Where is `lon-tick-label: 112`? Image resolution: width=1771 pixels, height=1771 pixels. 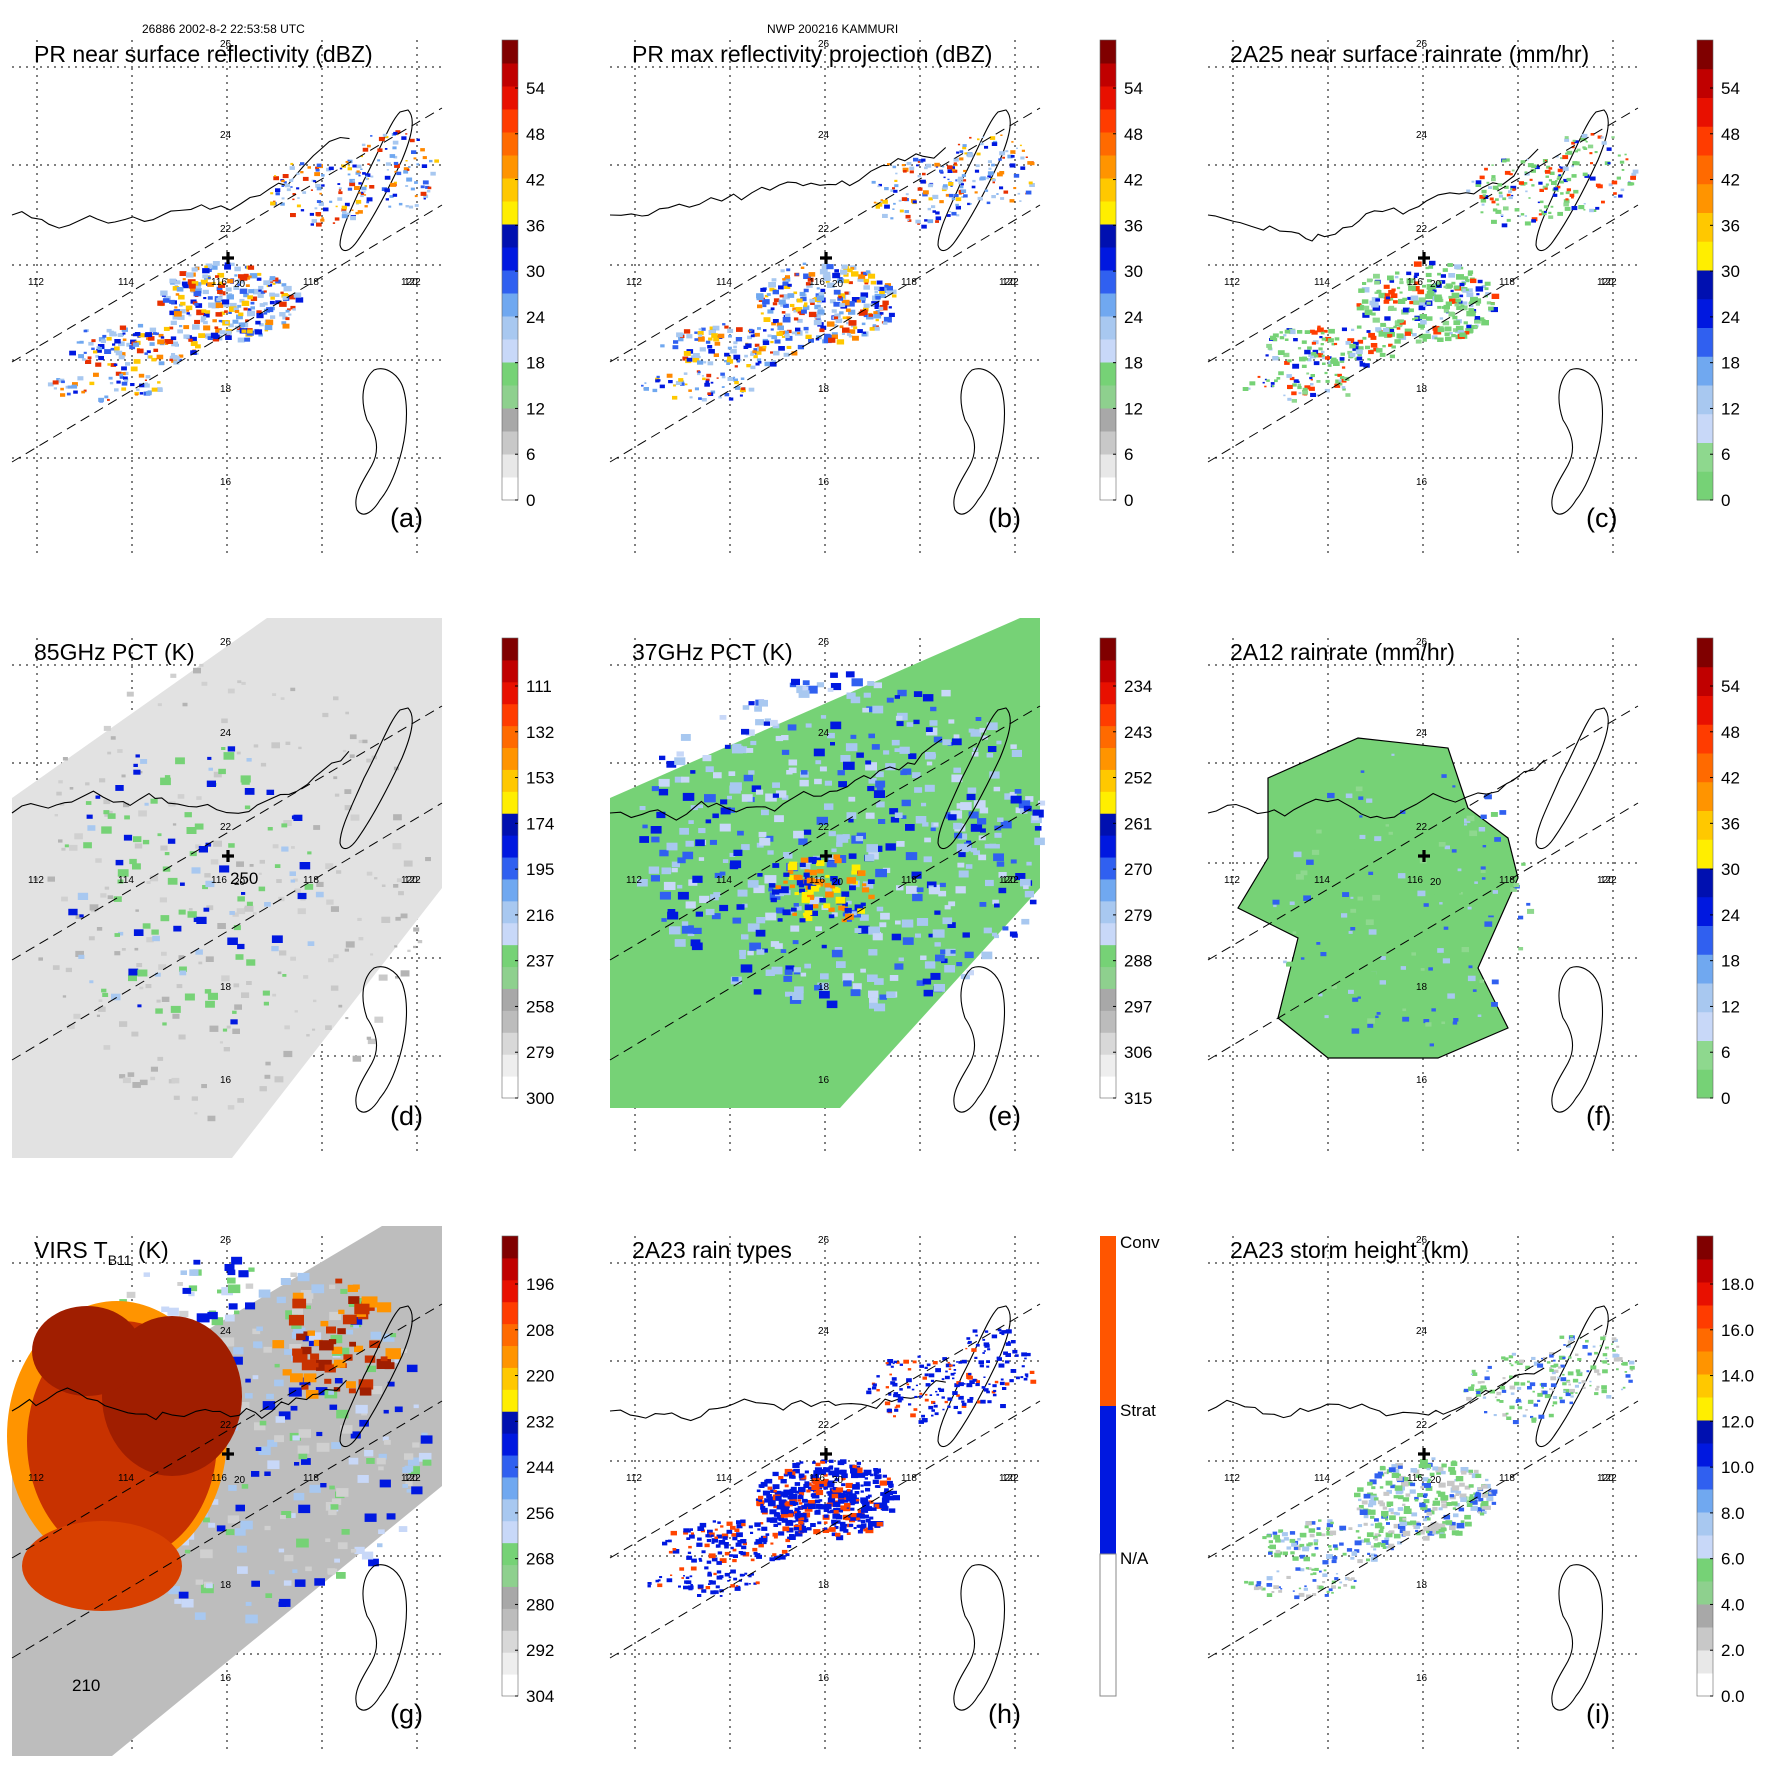
lon-tick-label: 112 is located at coordinates (1232, 880).